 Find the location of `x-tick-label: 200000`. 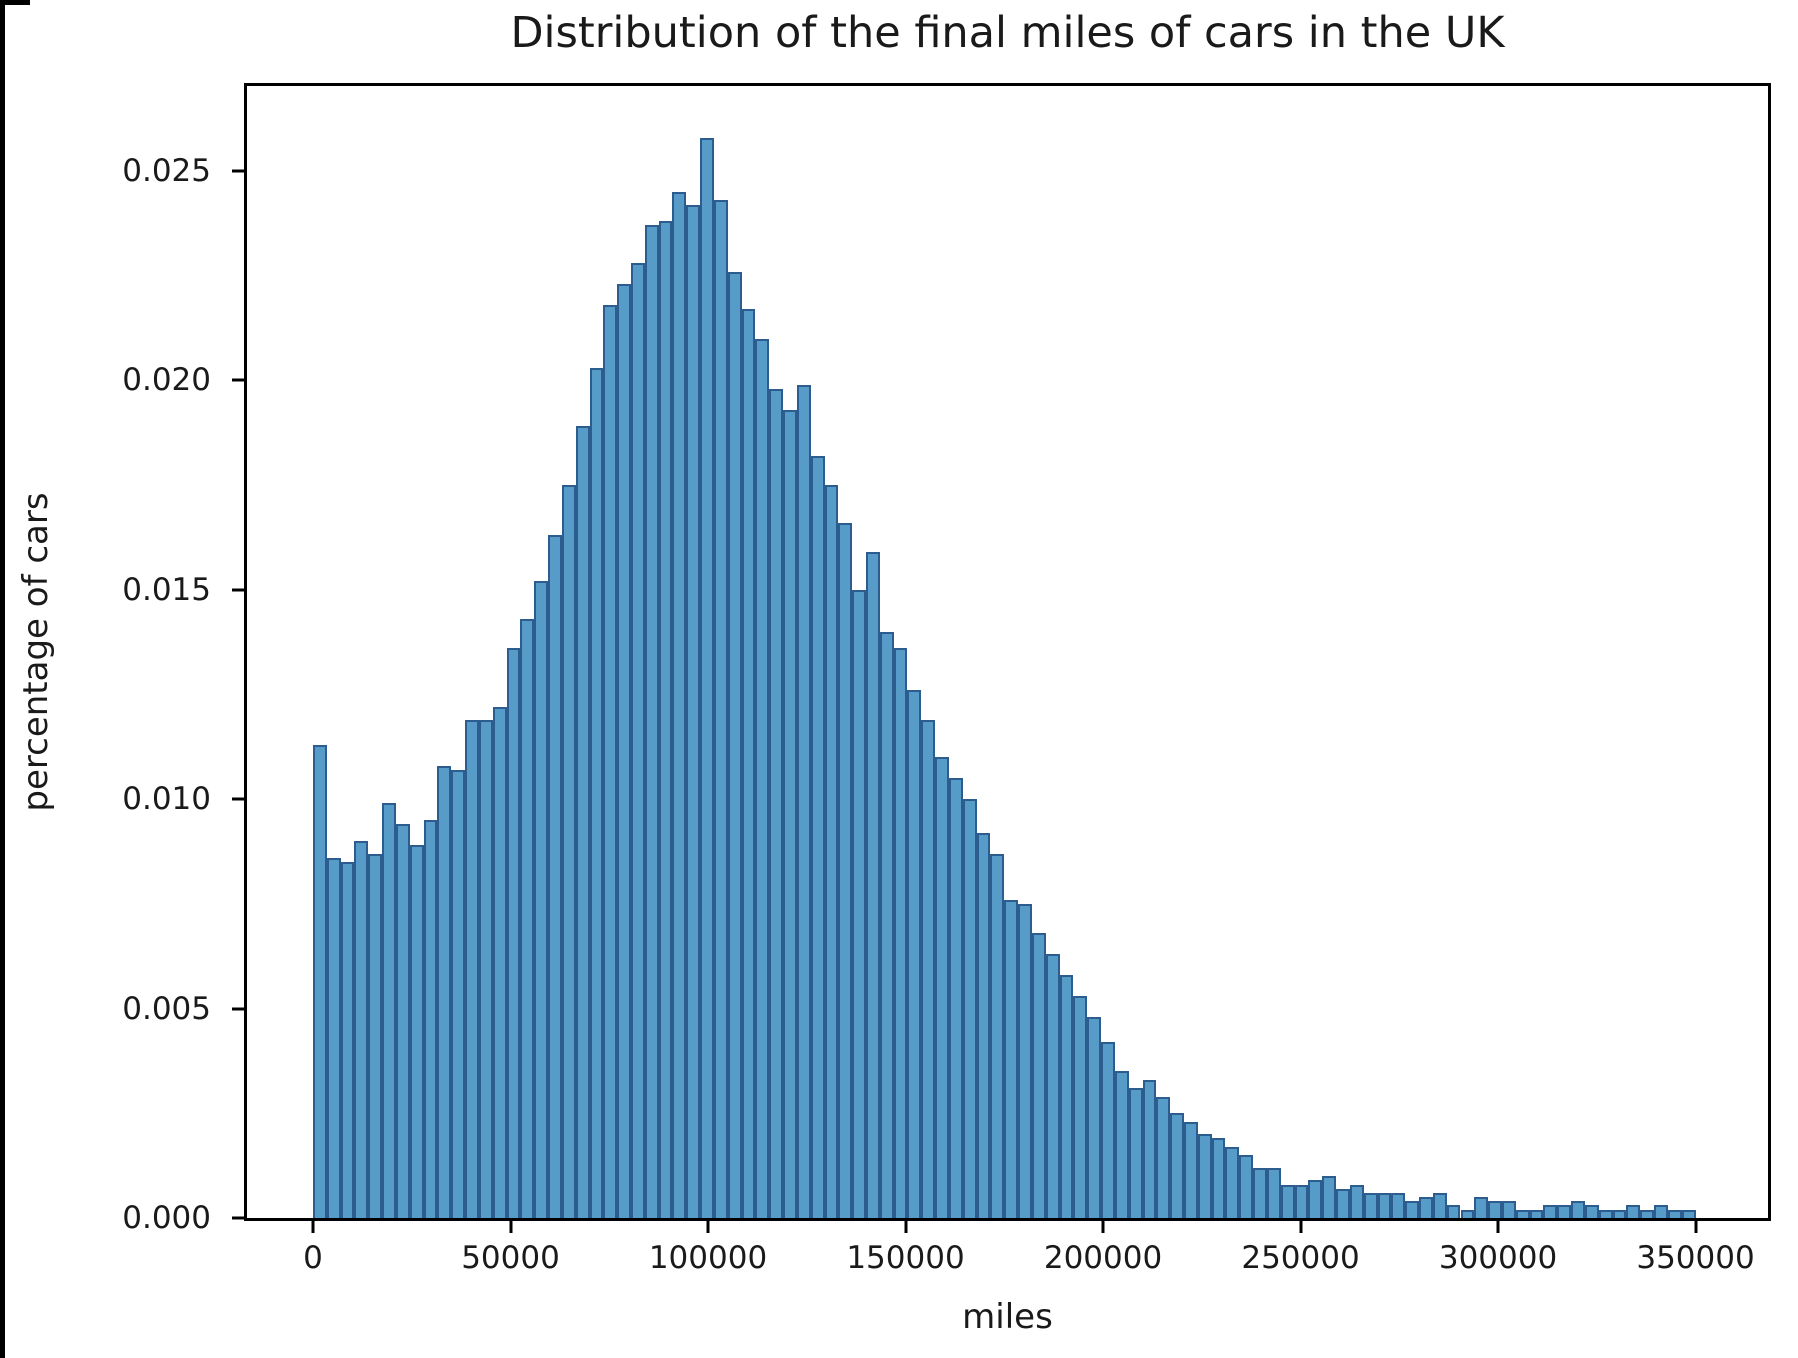

x-tick-label: 200000 is located at coordinates (1103, 1258).